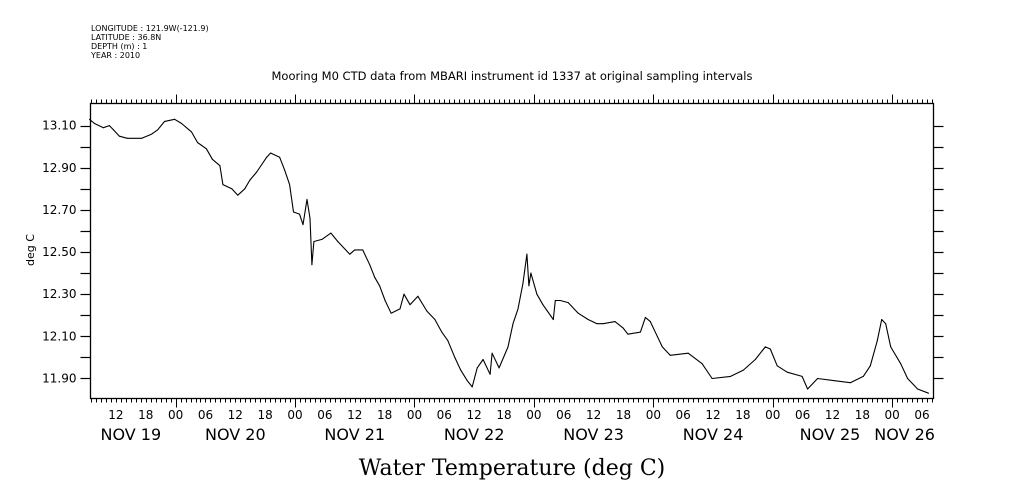 Image resolution: width=1009 pixels, height=504 pixels. What do you see at coordinates (830, 434) in the screenshot?
I see `x-day-label: NOV 25` at bounding box center [830, 434].